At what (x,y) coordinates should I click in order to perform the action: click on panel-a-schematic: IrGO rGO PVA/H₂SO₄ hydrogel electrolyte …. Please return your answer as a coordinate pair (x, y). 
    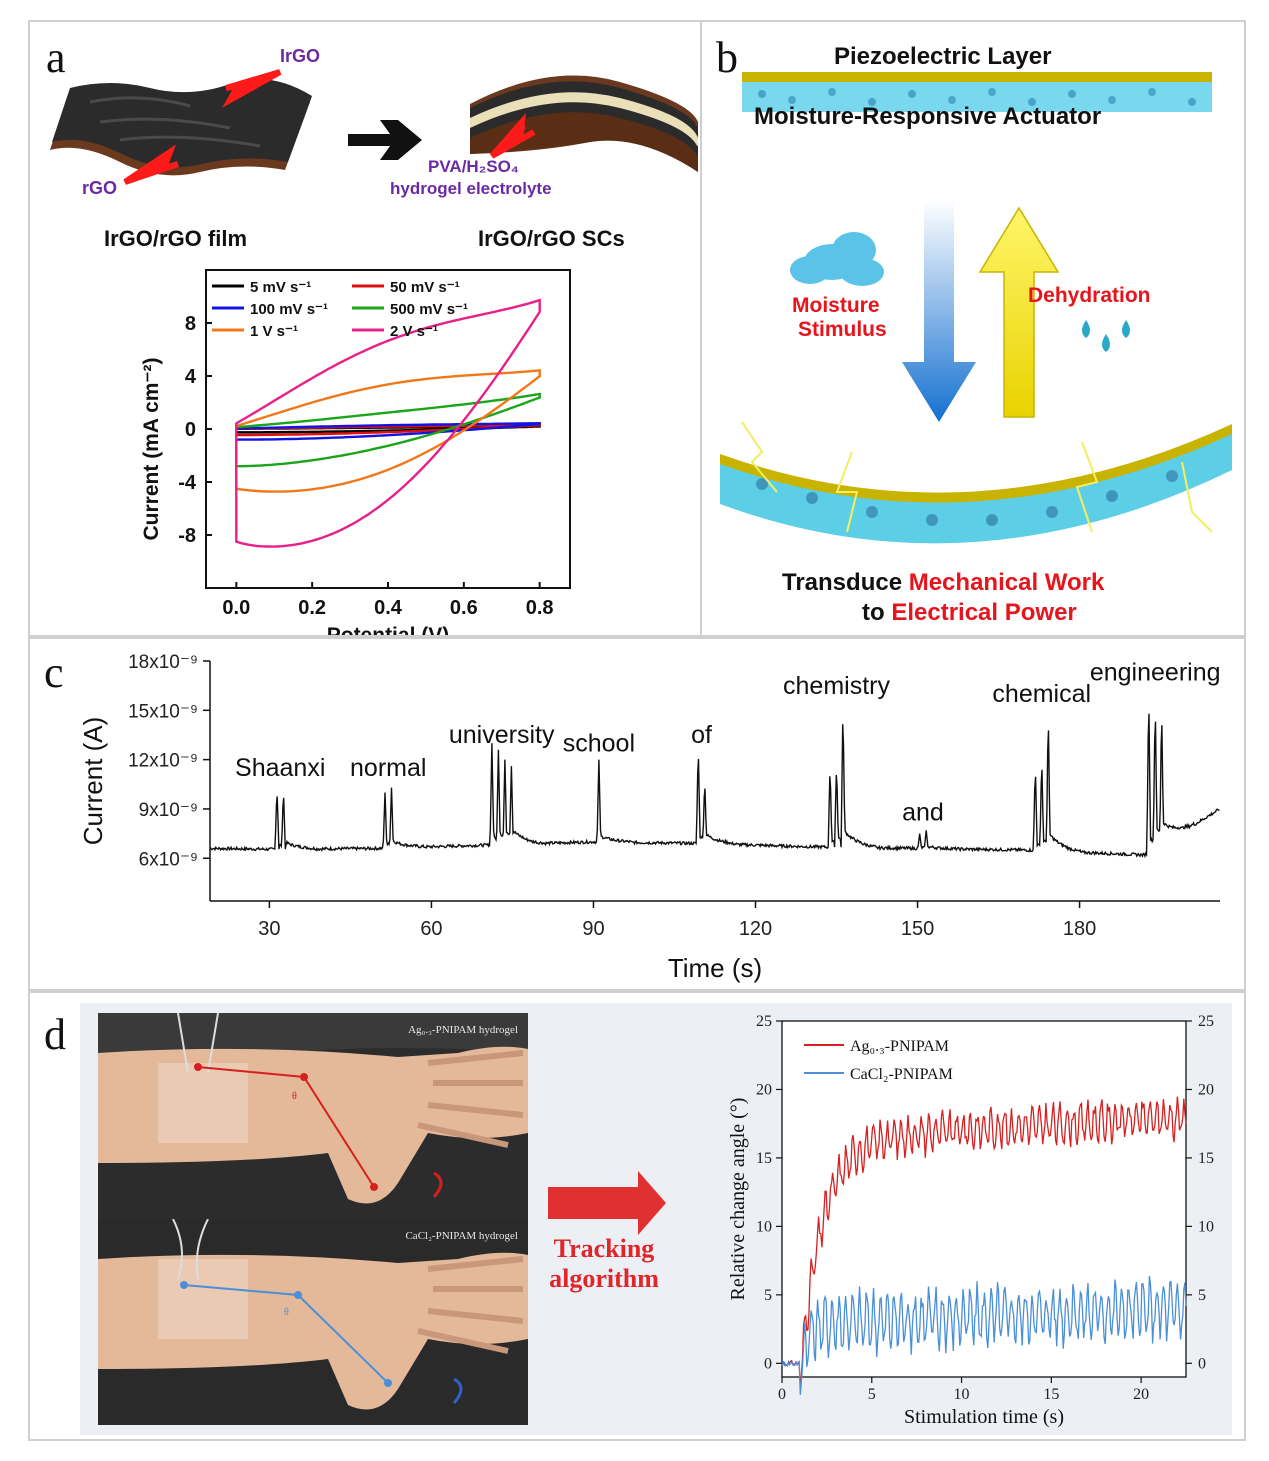
    Looking at the image, I should click on (374, 148).